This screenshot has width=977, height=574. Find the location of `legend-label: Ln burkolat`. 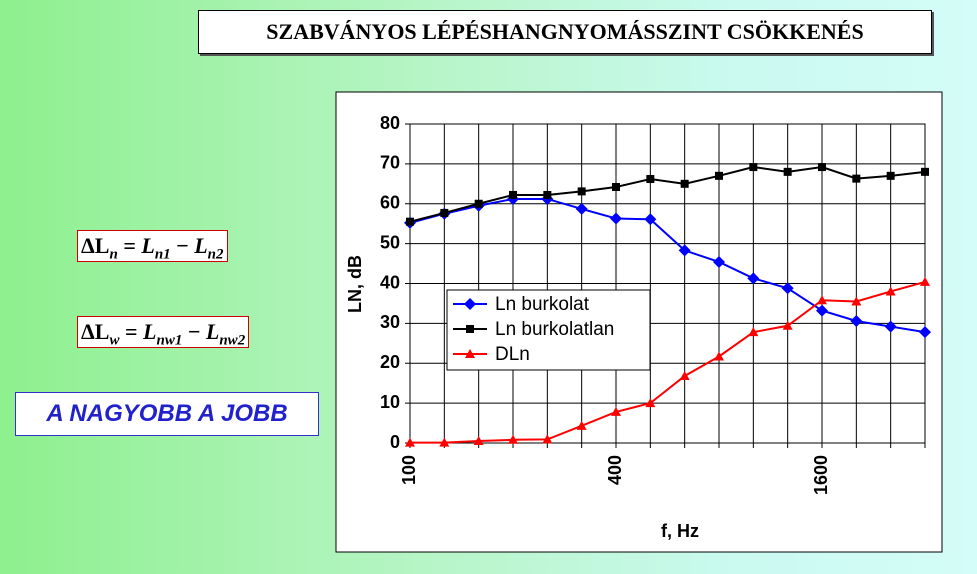

legend-label: Ln burkolat is located at coordinates (542, 304).